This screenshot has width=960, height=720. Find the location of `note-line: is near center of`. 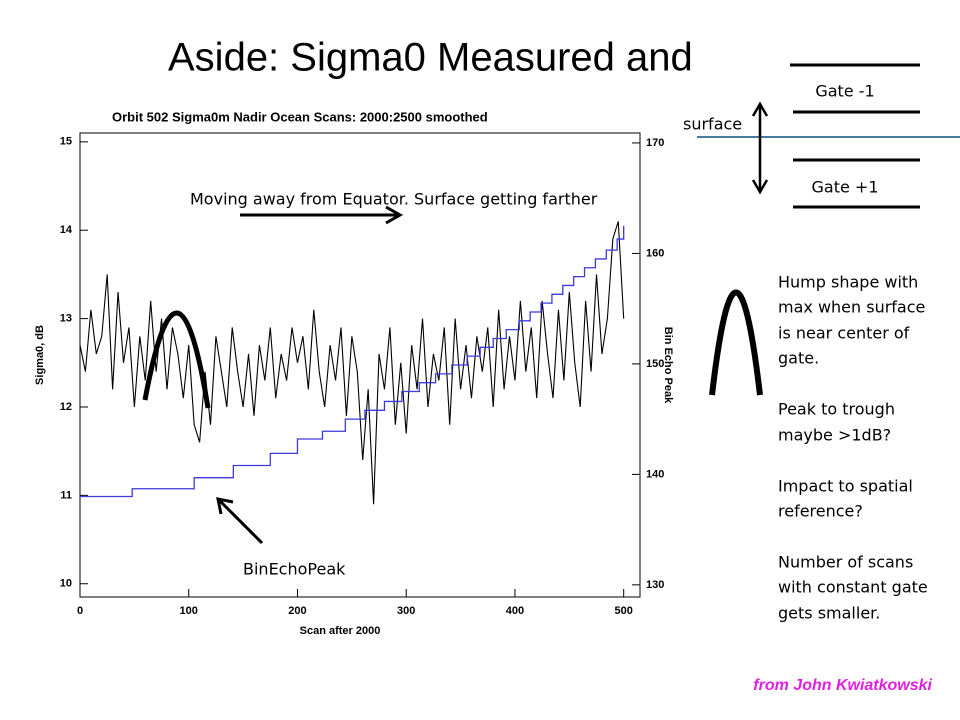

note-line: is near center of is located at coordinates (844, 333).